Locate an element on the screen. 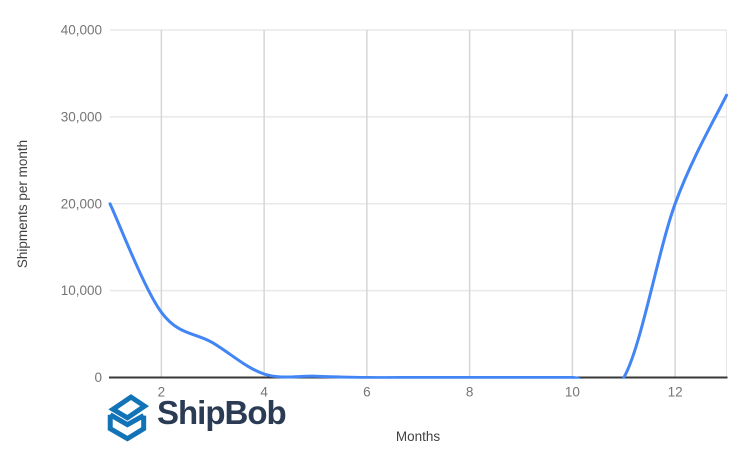  cube-inner-v is located at coordinates (126, 420).